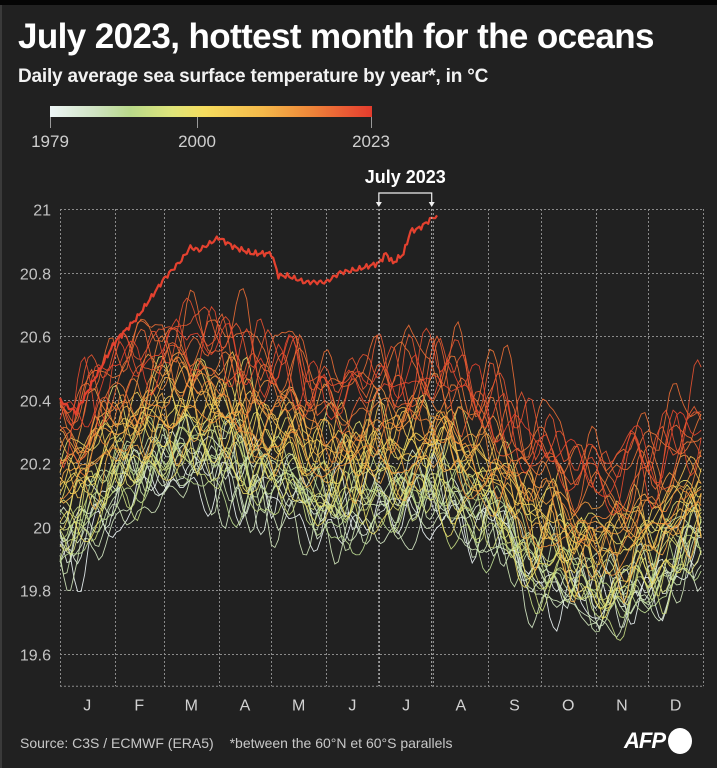 This screenshot has width=717, height=768. Describe the element at coordinates (35, 434) in the screenshot. I see `y-axis: 19.6 19.8 20 20.2 20.4 20.6 20.8 21` at that location.